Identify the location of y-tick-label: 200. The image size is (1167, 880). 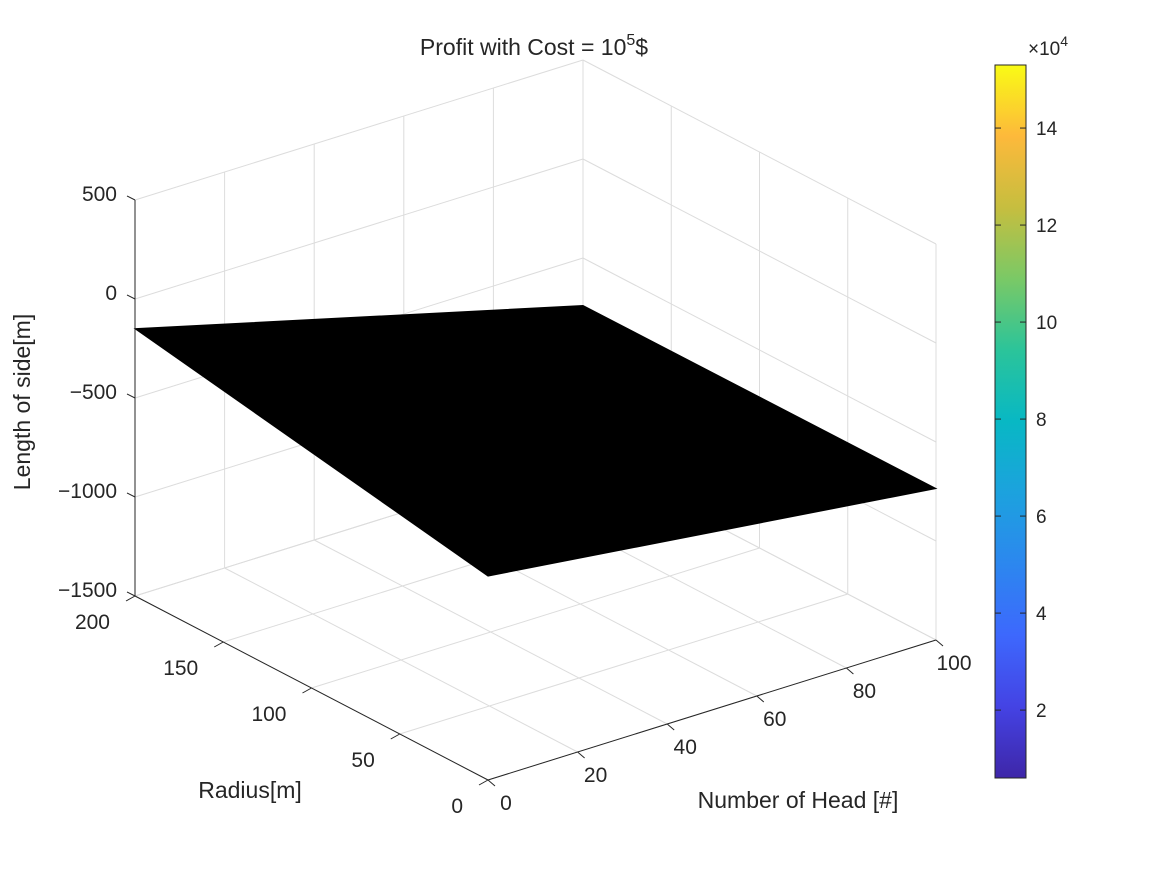
(92, 622).